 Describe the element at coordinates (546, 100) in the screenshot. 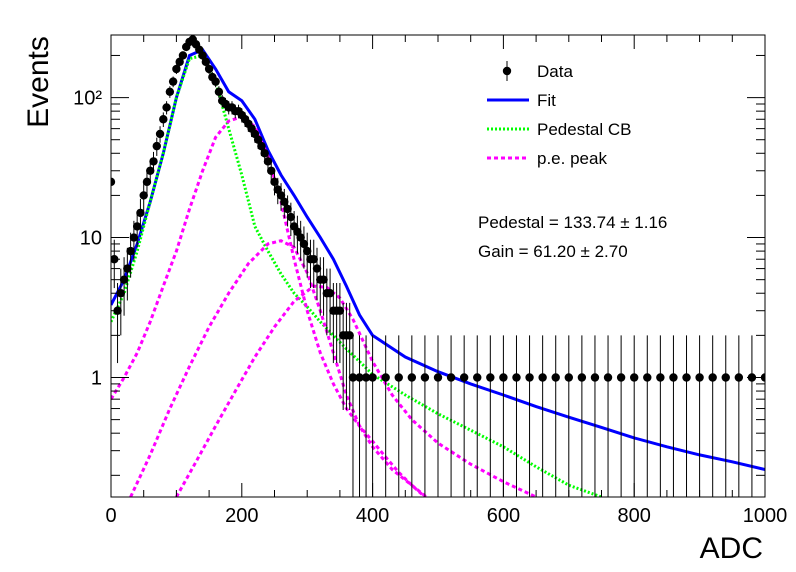

I see `legend-label: Fit` at that location.